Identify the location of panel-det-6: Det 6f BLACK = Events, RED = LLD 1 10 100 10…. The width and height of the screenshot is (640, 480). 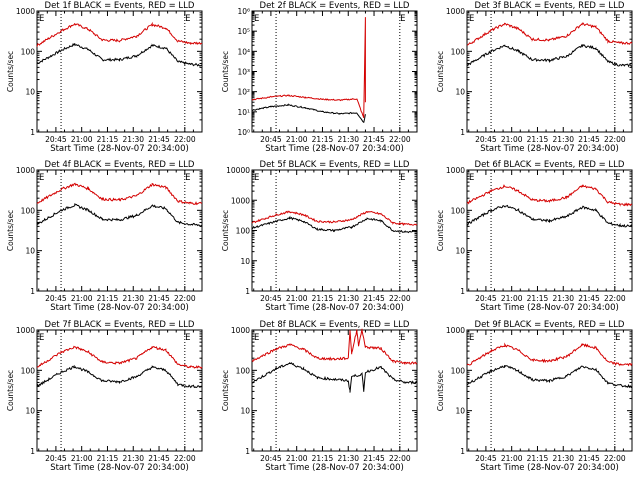
(534, 236).